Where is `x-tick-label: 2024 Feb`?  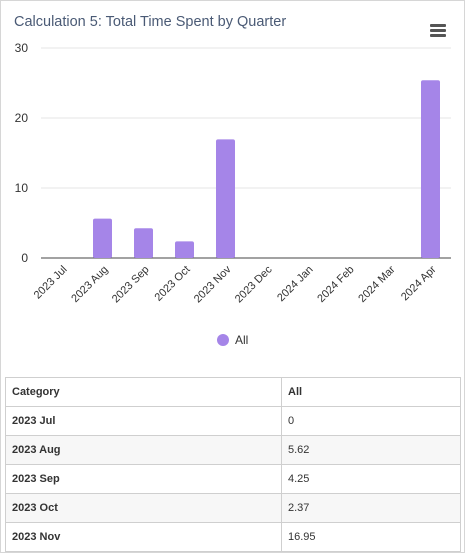
x-tick-label: 2024 Feb is located at coordinates (335, 284).